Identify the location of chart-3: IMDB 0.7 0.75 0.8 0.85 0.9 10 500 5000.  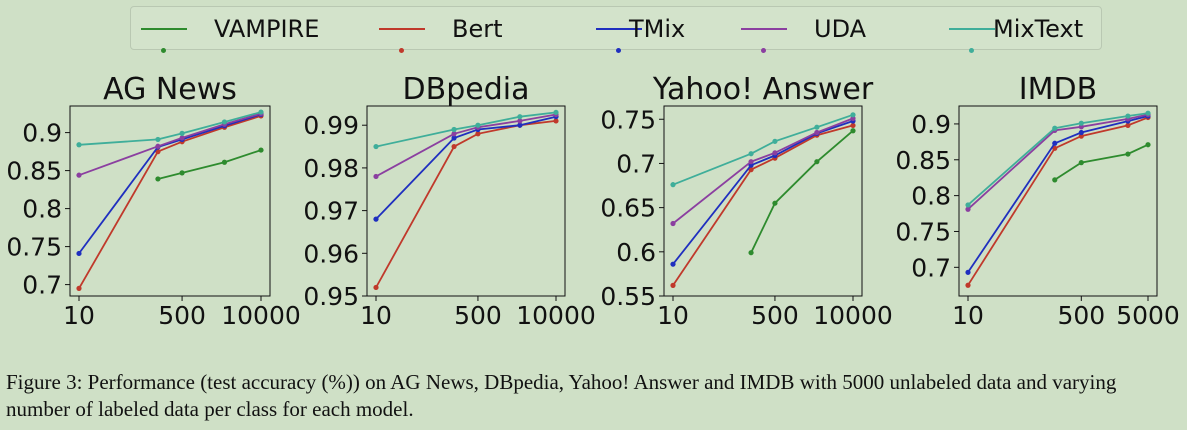
(1037, 201).